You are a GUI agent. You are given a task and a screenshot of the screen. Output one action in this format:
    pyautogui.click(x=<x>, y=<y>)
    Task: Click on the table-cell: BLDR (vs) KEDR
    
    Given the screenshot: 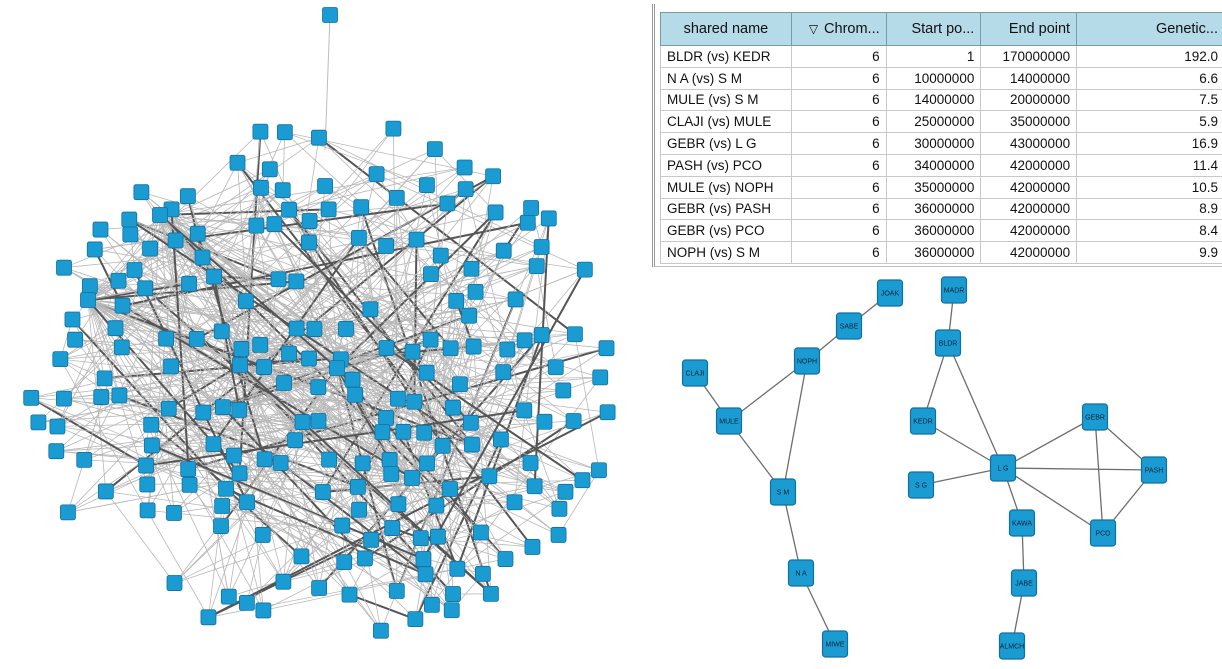 What is the action you would take?
    pyautogui.click(x=726, y=56)
    